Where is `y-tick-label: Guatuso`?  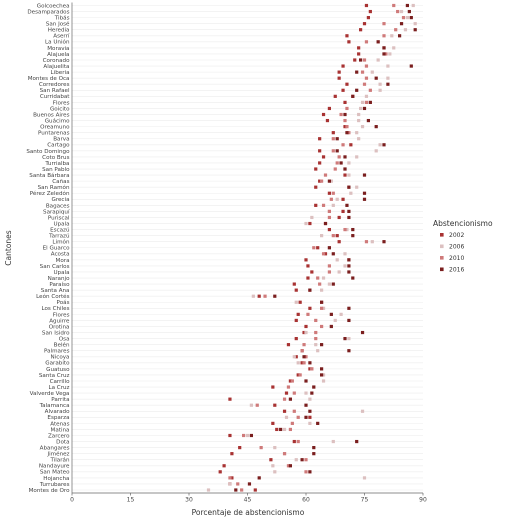
y-tick-label: Guatuso is located at coordinates (58, 370).